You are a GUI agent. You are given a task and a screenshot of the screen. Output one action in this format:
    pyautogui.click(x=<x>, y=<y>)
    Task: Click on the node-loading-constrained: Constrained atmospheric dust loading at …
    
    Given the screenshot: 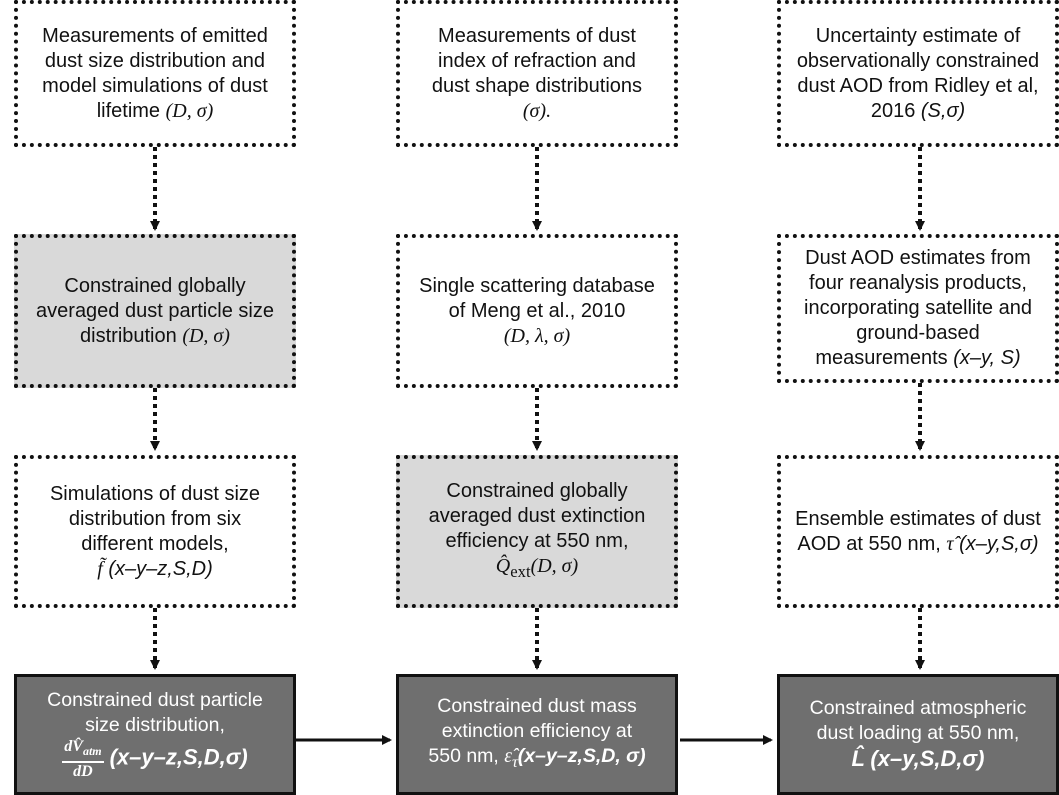 What is the action you would take?
    pyautogui.click(x=918, y=734)
    